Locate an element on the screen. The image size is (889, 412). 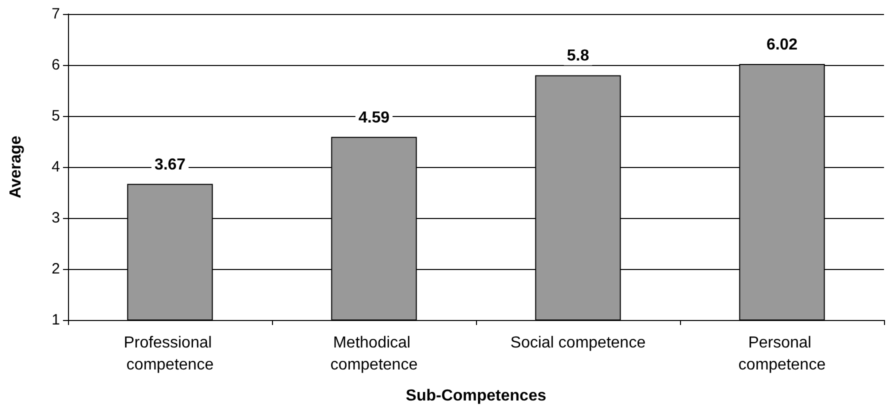
x-tick-label: Personal competence is located at coordinates (782, 354).